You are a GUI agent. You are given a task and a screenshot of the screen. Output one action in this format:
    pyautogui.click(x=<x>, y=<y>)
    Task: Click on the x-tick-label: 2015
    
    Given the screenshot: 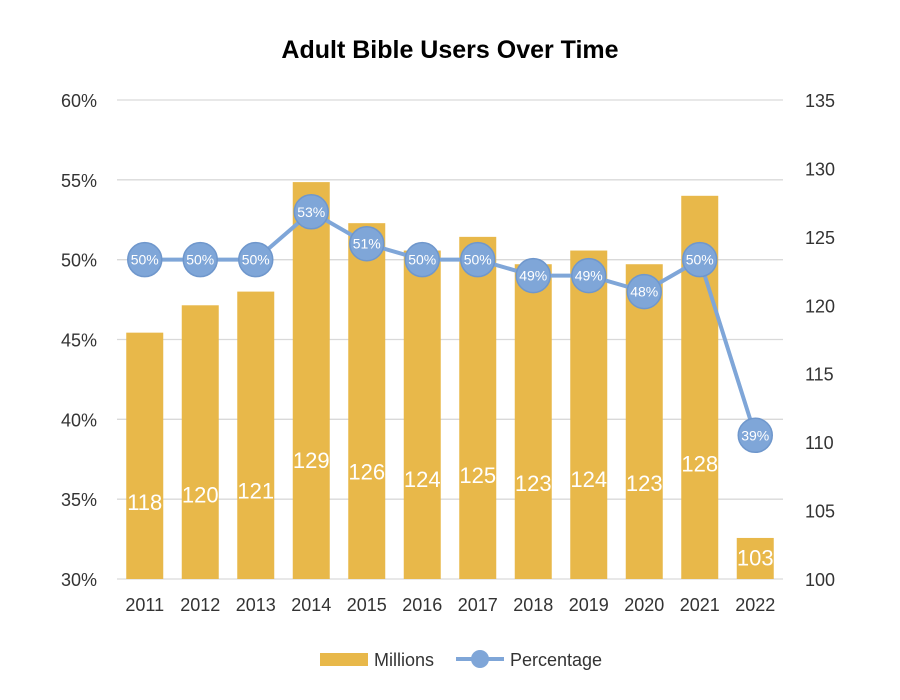 What is the action you would take?
    pyautogui.click(x=367, y=605)
    